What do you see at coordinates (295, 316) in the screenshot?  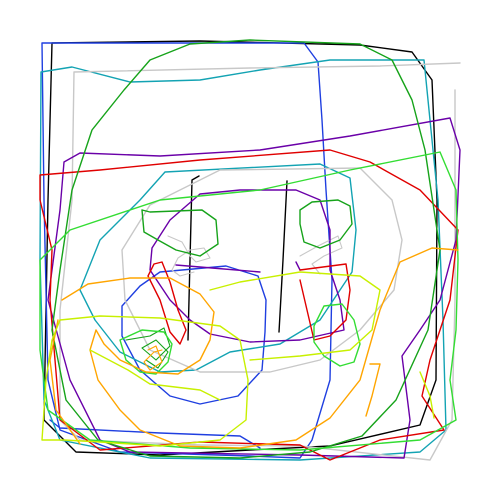 I see `yellow-right-stroke` at bounding box center [295, 316].